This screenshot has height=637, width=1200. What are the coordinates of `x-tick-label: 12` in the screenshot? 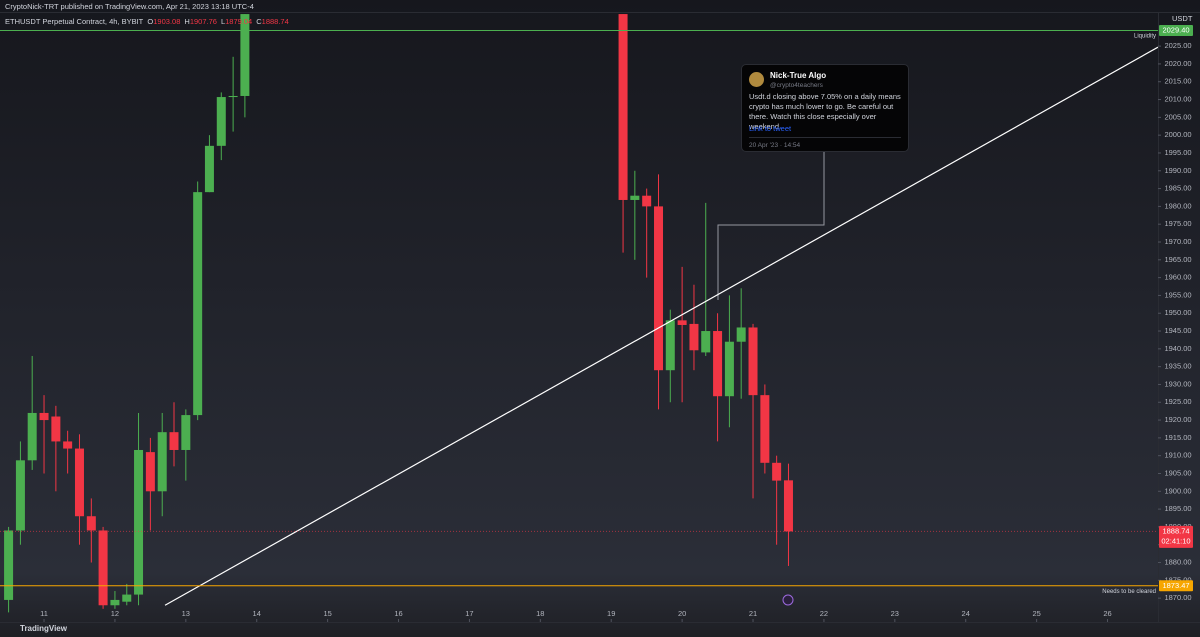 It's located at (115, 613).